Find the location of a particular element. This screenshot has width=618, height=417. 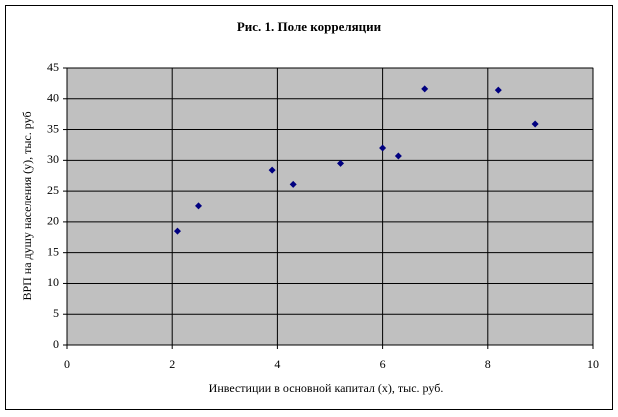

y-tick-label: 25 is located at coordinates (53, 190).